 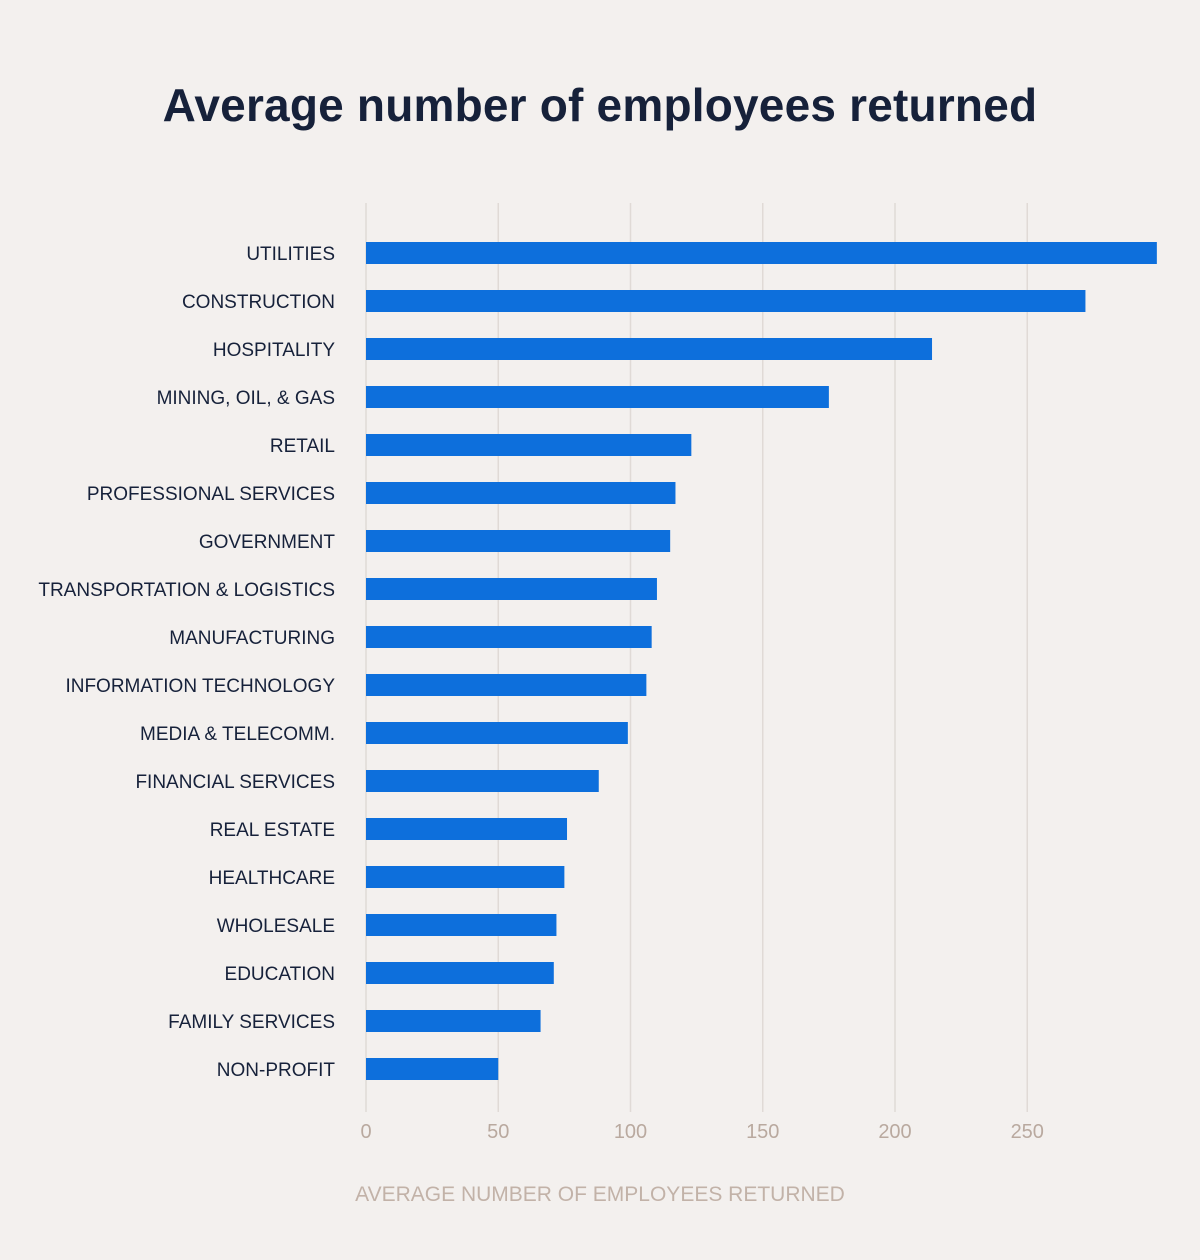 What do you see at coordinates (237, 734) in the screenshot?
I see `category-label: MEDIA & TELECOMM.` at bounding box center [237, 734].